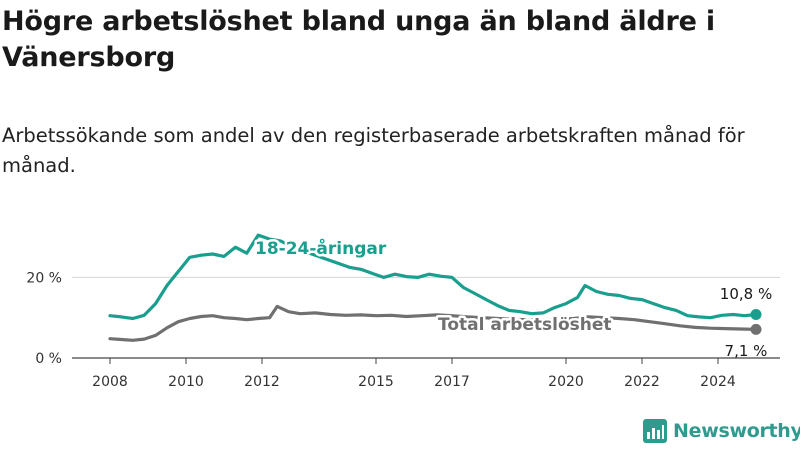  I want to click on x-tick-label: 2022, so click(642, 382).